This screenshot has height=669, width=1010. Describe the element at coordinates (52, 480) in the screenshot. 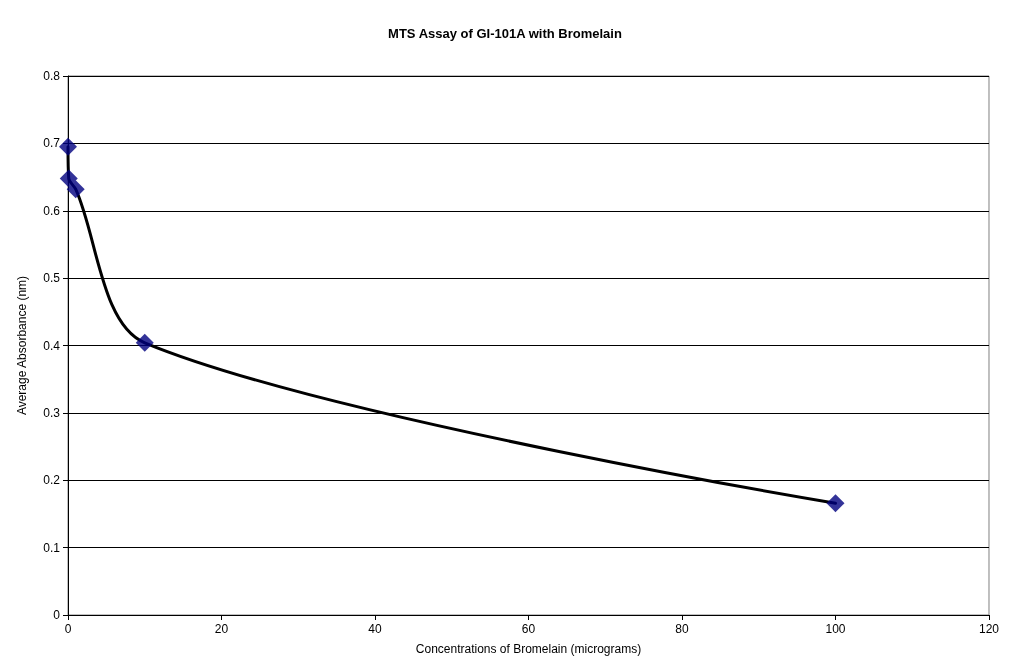

I see `y-tick-label: 0.2` at that location.